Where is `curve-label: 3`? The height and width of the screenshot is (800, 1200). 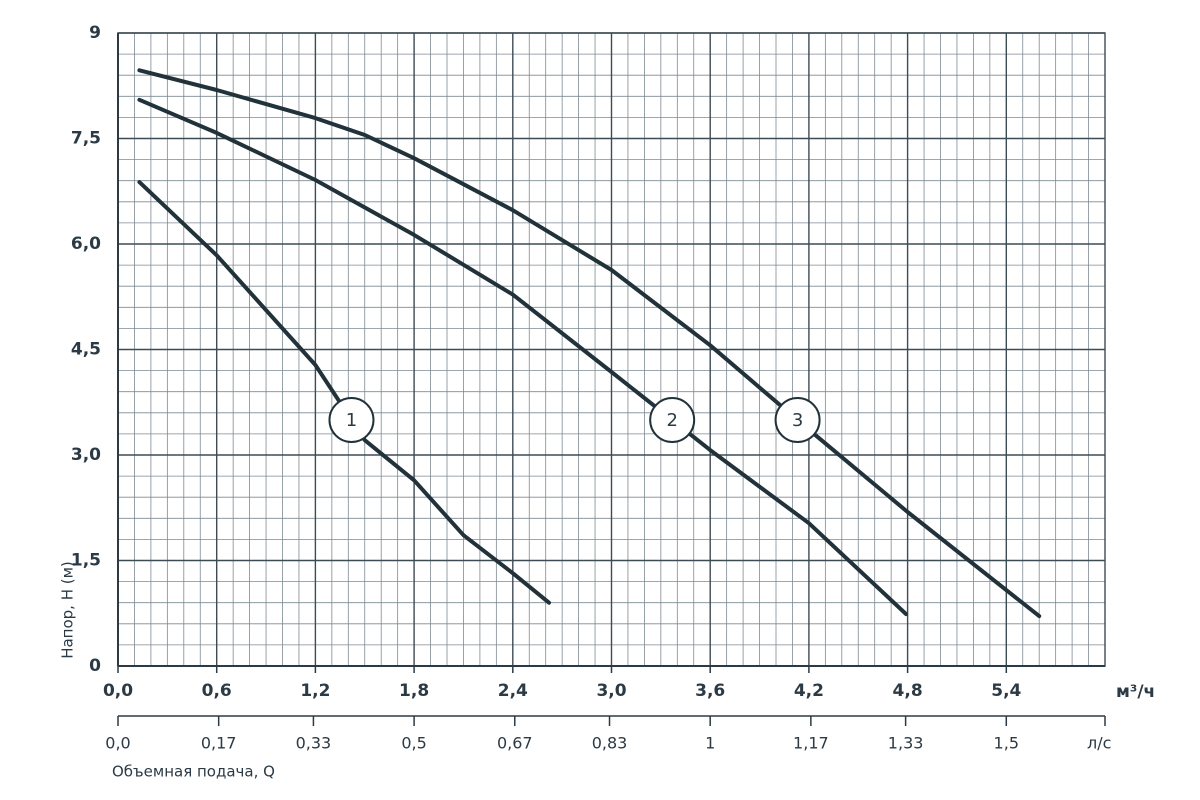
curve-label: 3 is located at coordinates (797, 420).